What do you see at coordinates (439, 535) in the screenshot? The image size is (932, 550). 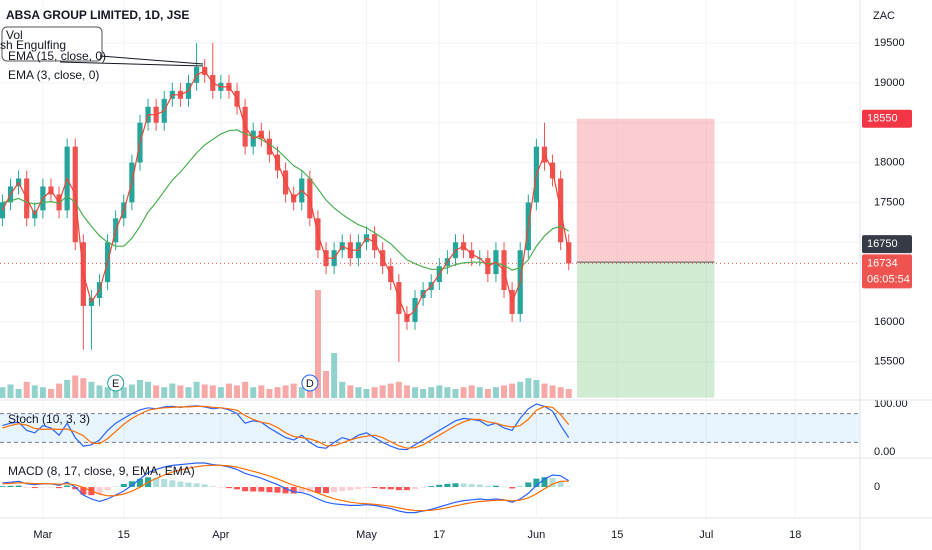 I see `x-tick-label: 17` at bounding box center [439, 535].